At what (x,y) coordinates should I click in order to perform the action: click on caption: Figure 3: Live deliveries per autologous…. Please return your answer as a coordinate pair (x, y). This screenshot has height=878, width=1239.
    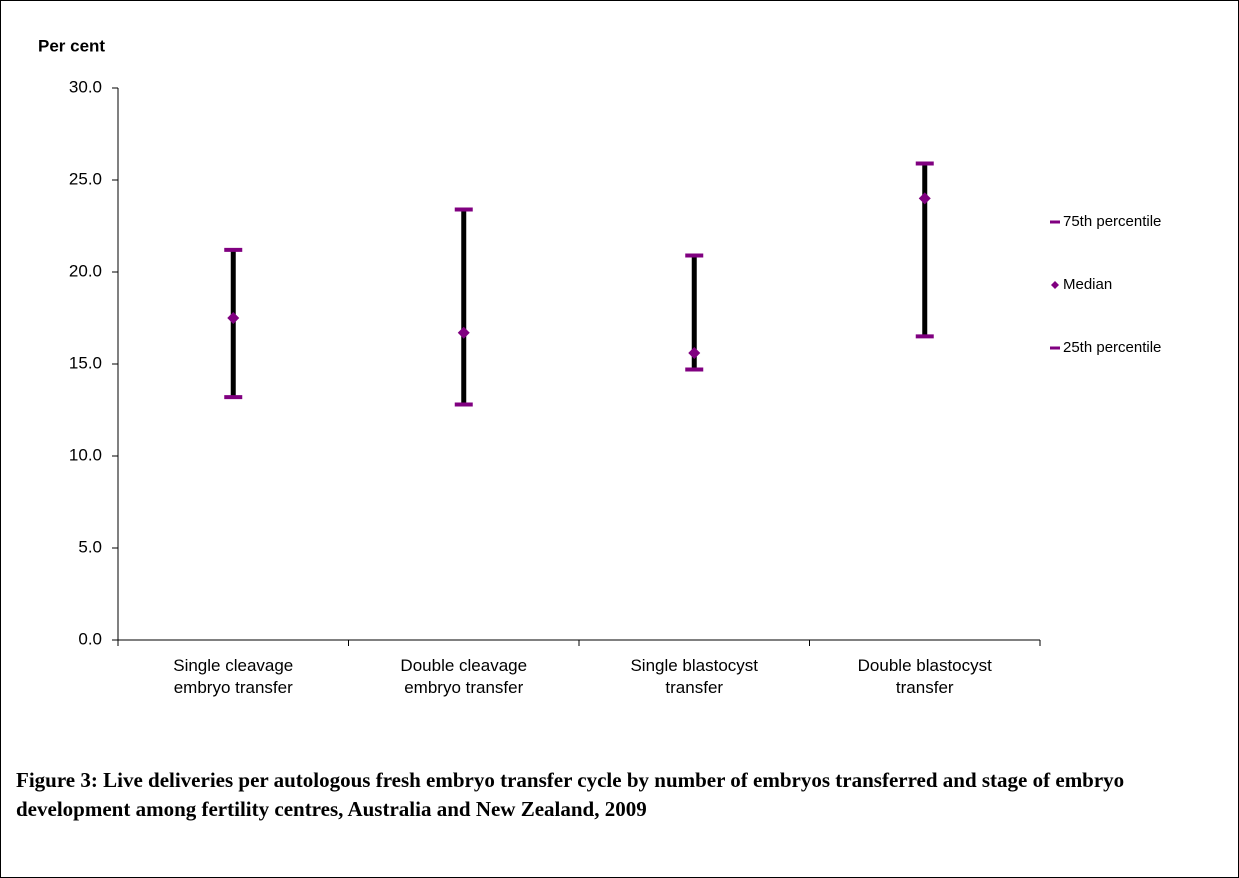
    Looking at the image, I should click on (570, 794).